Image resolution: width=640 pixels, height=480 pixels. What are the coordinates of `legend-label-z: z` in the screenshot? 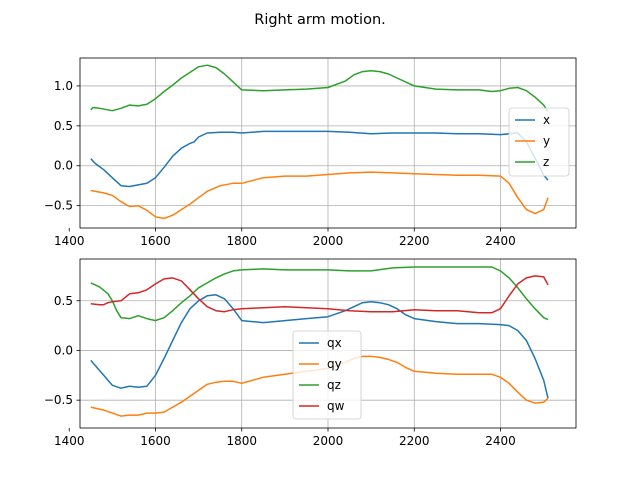 It's located at (546, 162).